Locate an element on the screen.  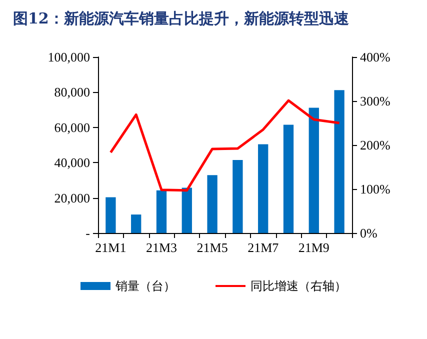
legend-label: 同比增速（右轴） is located at coordinates (298, 286).